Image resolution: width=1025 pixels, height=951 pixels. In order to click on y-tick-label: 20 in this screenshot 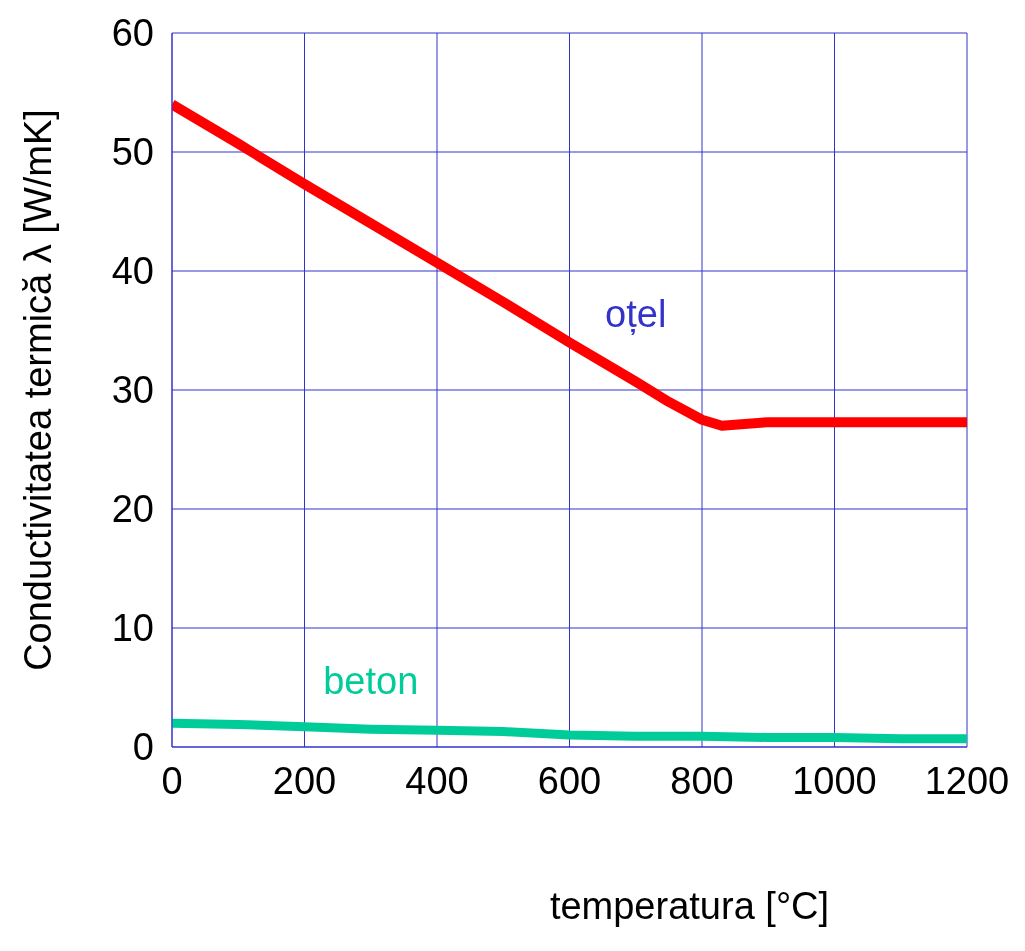, I will do `click(132, 509)`.